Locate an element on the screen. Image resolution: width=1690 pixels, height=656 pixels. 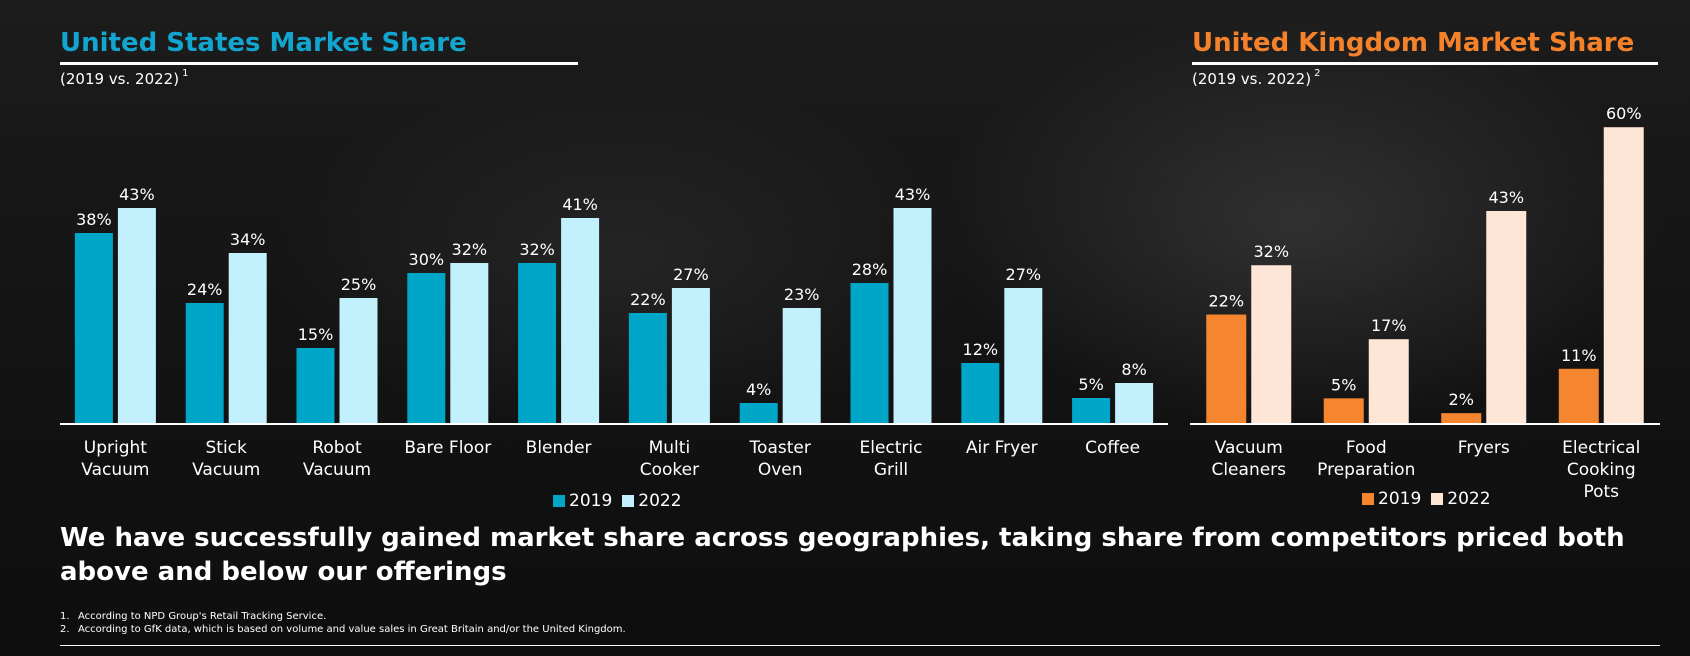
us-category-label-6-line-0: Toaster is located at coordinates (780, 448).